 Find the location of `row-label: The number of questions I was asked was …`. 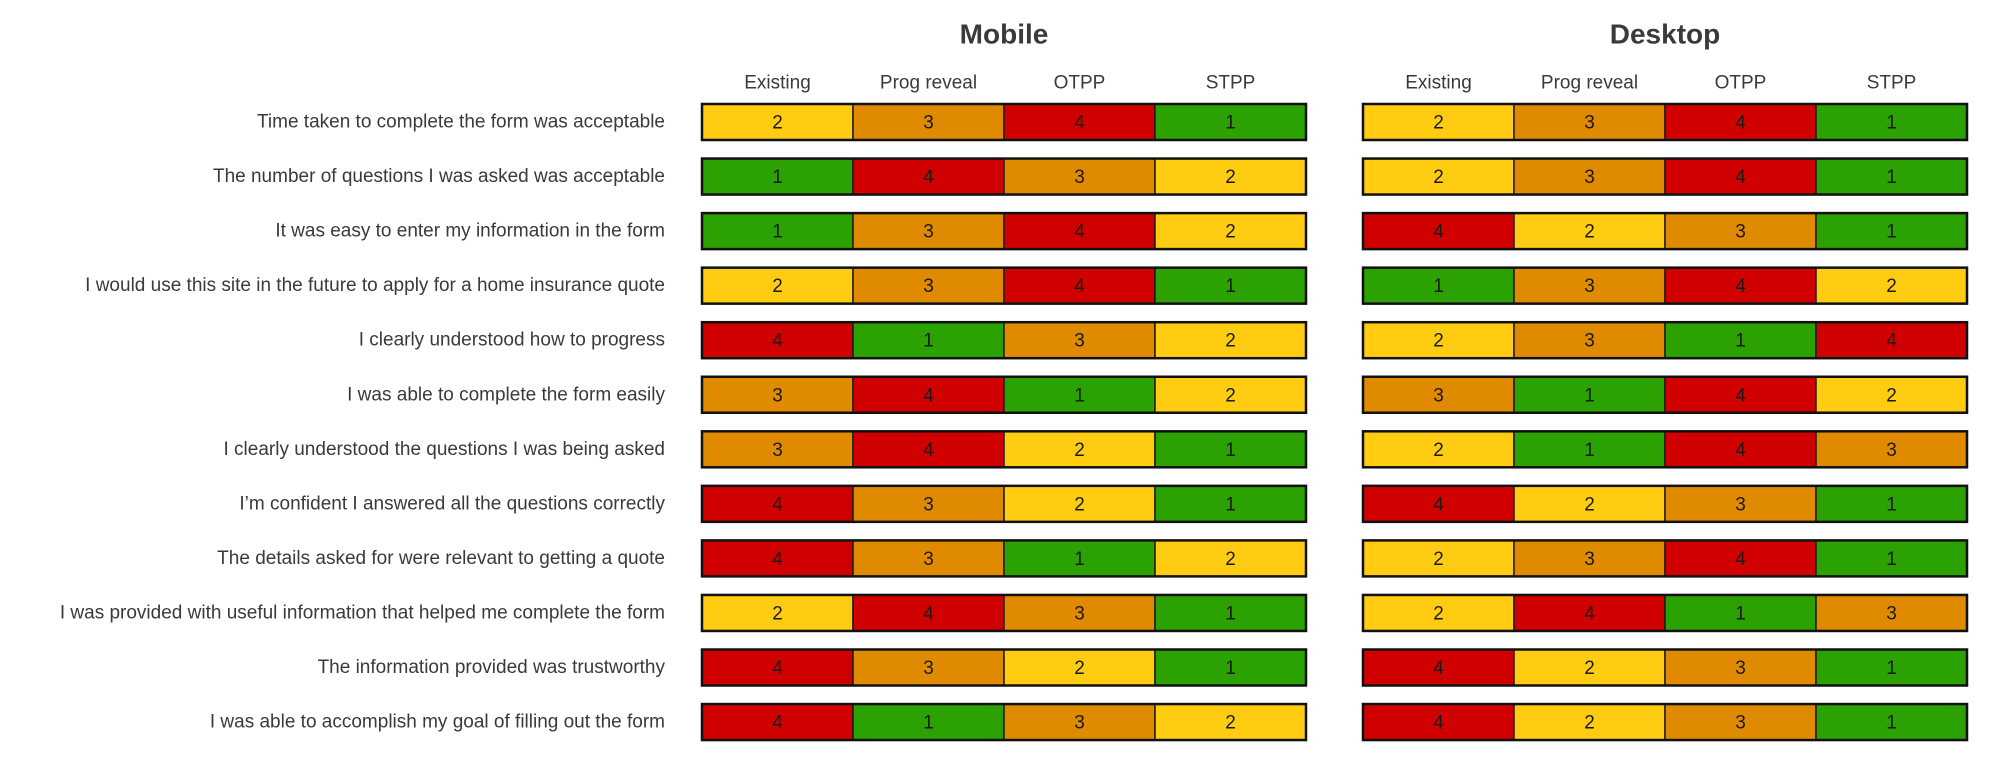

row-label: The number of questions I was asked was … is located at coordinates (439, 176).